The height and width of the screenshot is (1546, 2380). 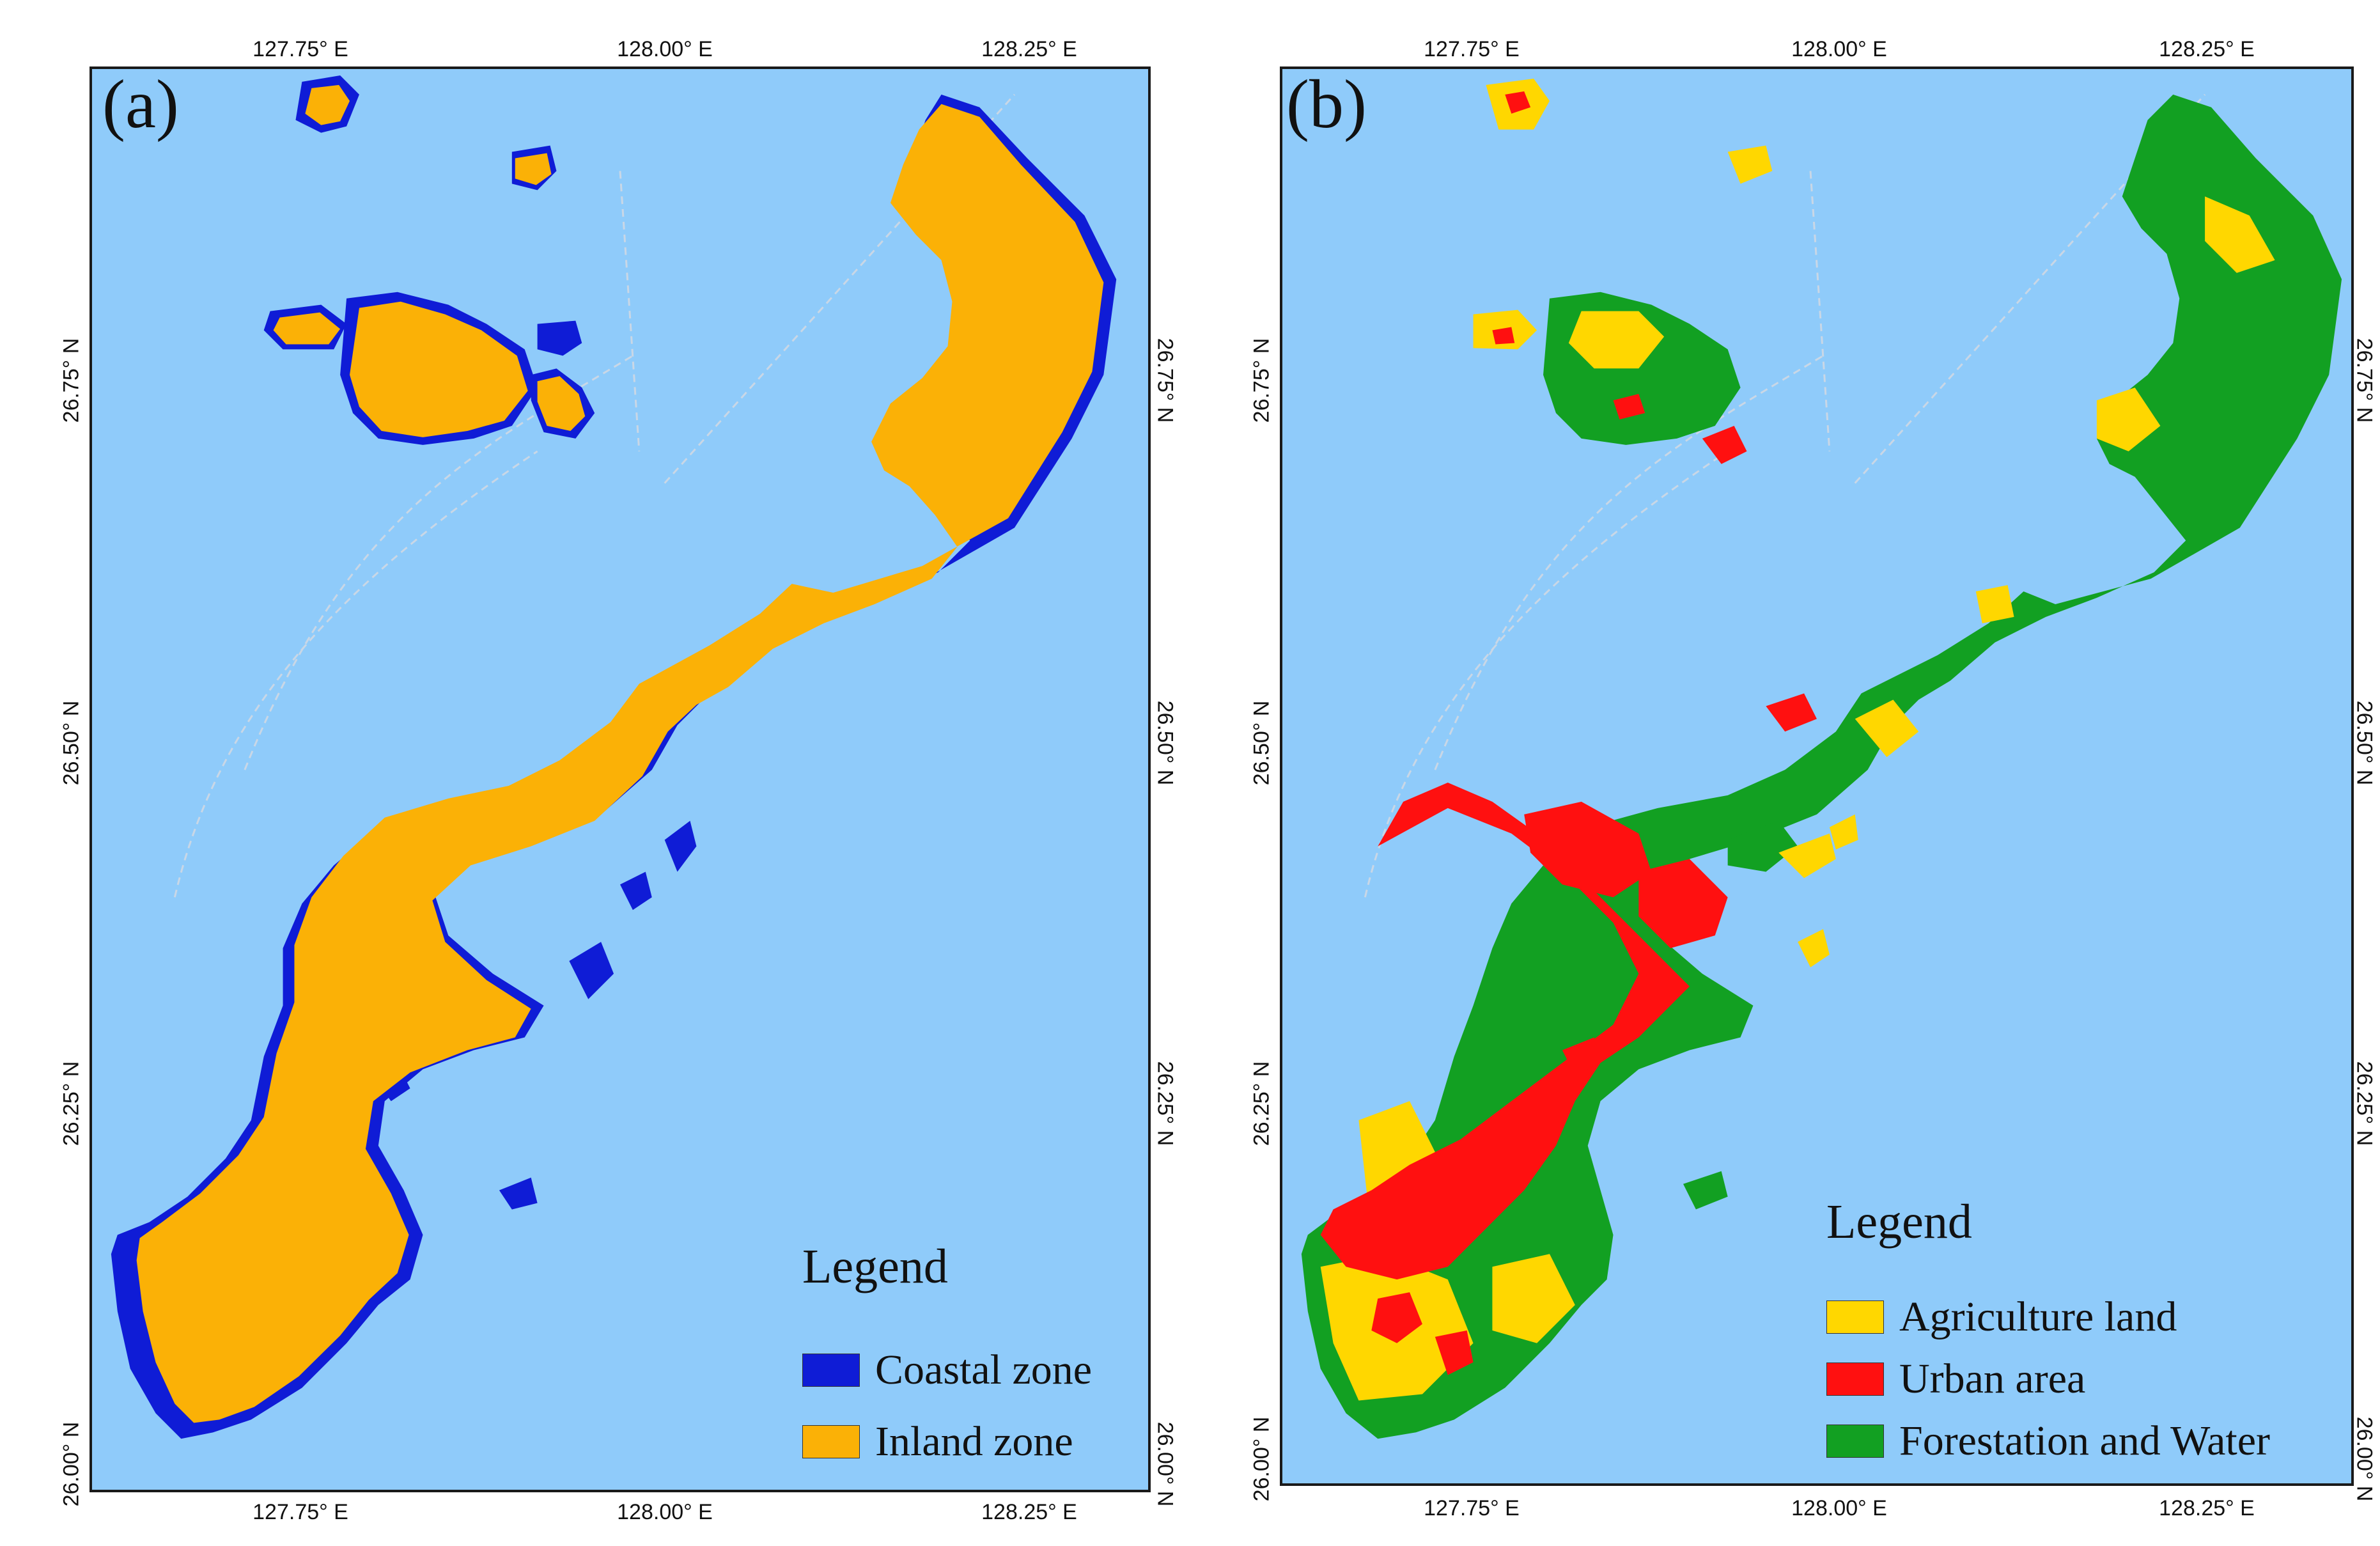 I want to click on lat-tick-right-2-b: 26.50° N, so click(x=2364, y=743).